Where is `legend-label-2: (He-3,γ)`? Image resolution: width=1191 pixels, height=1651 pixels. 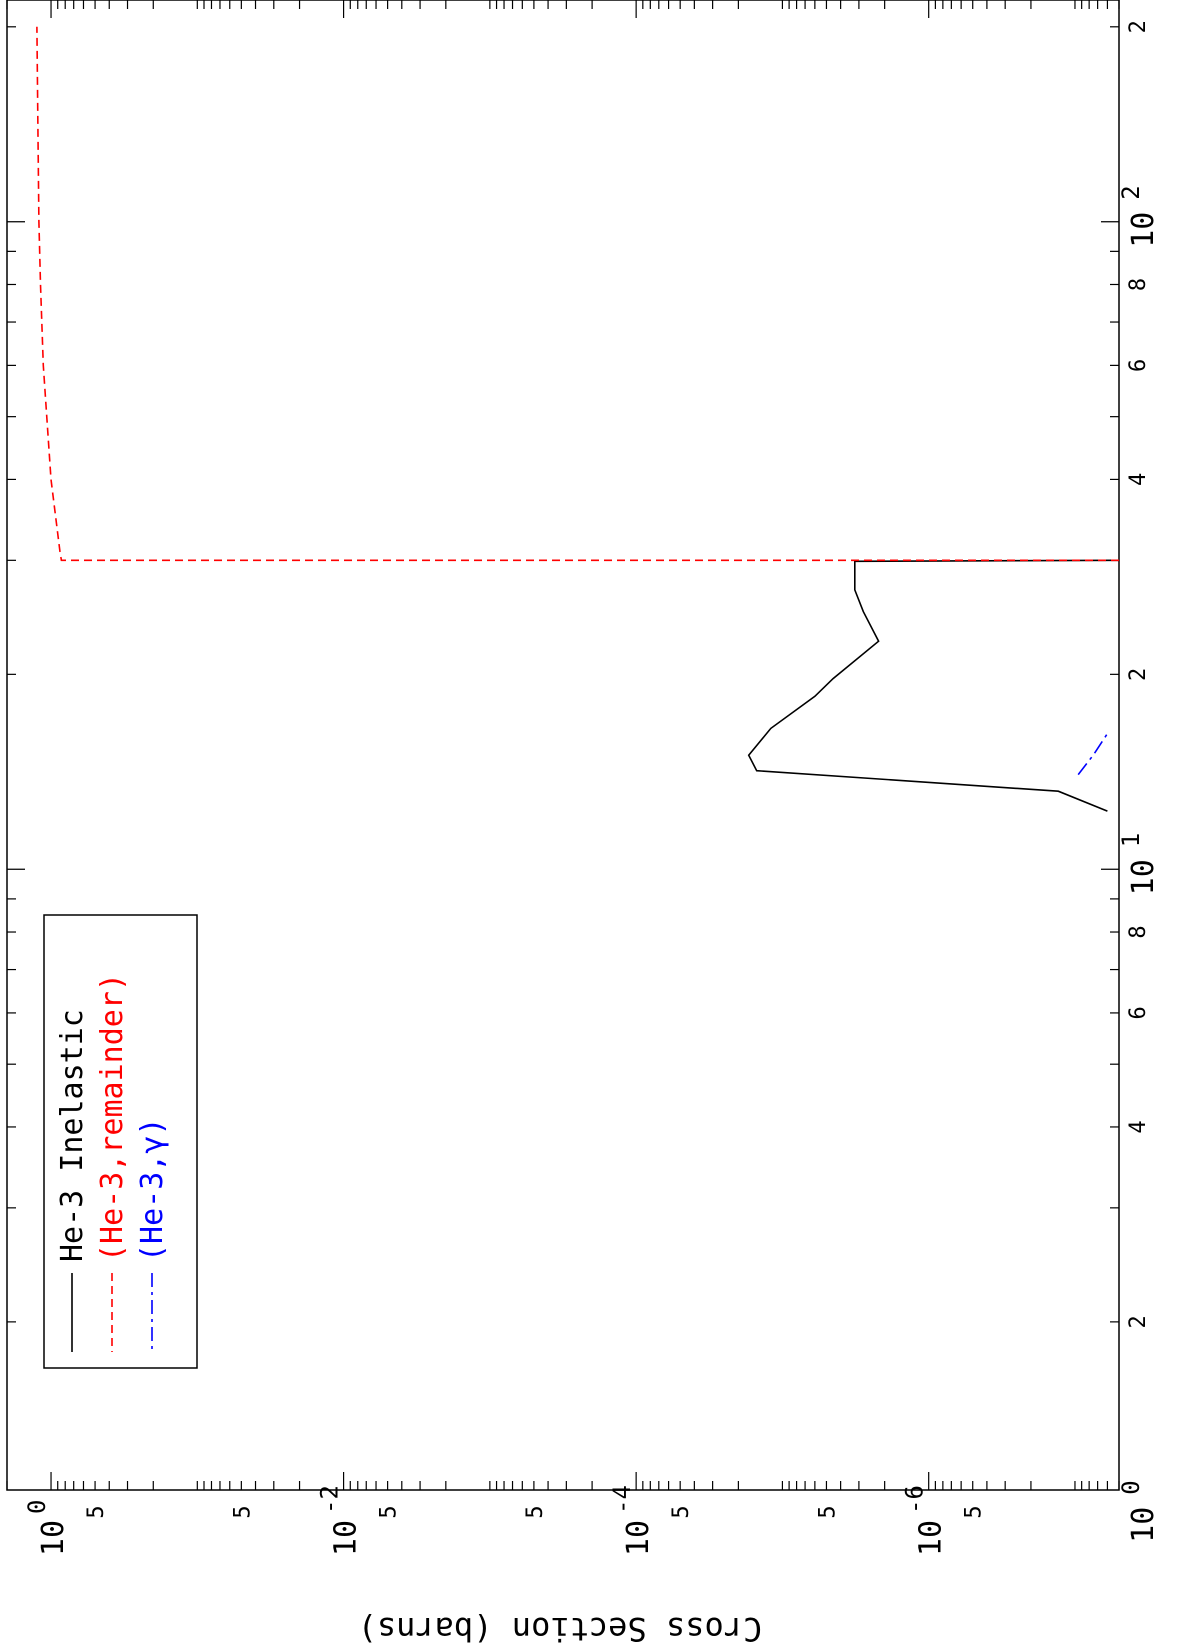 legend-label-2: (He-3,γ) is located at coordinates (152, 1190).